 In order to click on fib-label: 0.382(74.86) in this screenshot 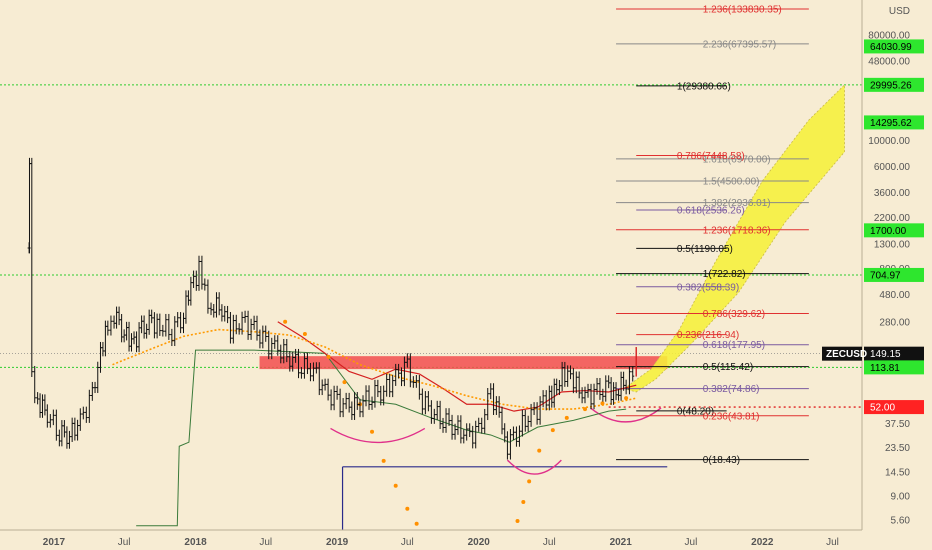, I will do `click(731, 389)`.